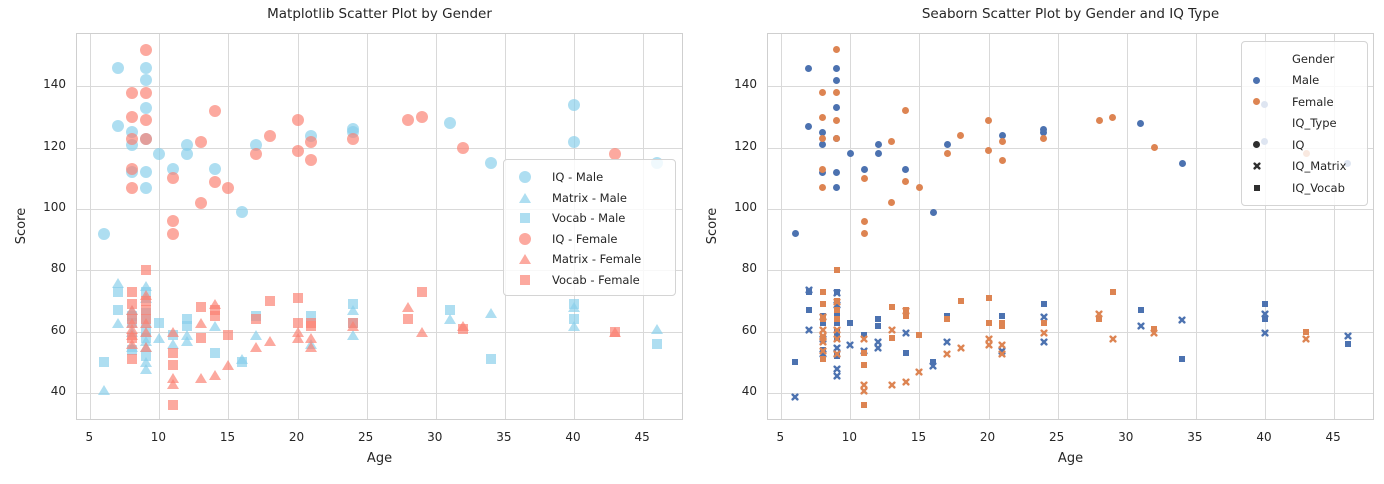  Describe the element at coordinates (1304, 81) in the screenshot. I see `legend-item: Male` at that location.